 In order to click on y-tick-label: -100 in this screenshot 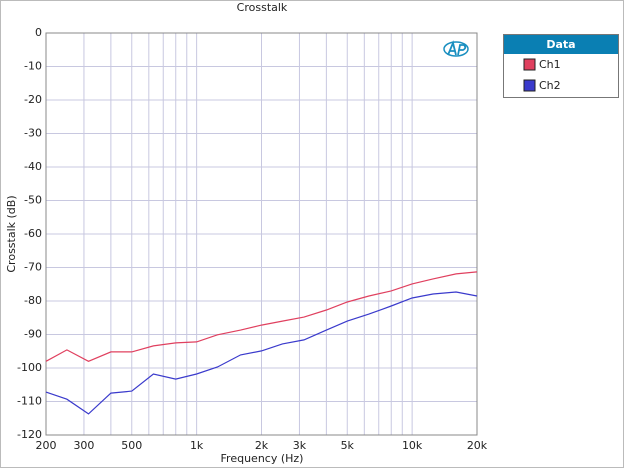, I will do `click(29, 367)`.